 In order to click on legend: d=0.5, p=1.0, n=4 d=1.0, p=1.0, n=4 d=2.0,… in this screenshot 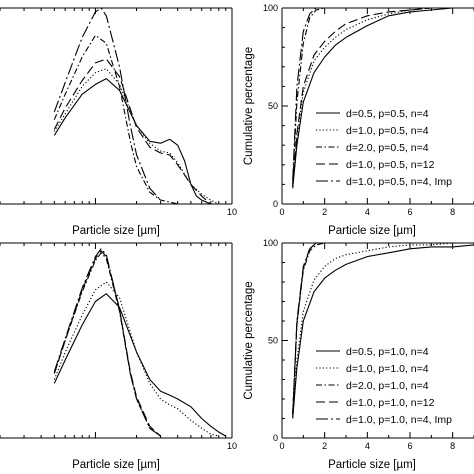, I will do `click(384, 386)`.